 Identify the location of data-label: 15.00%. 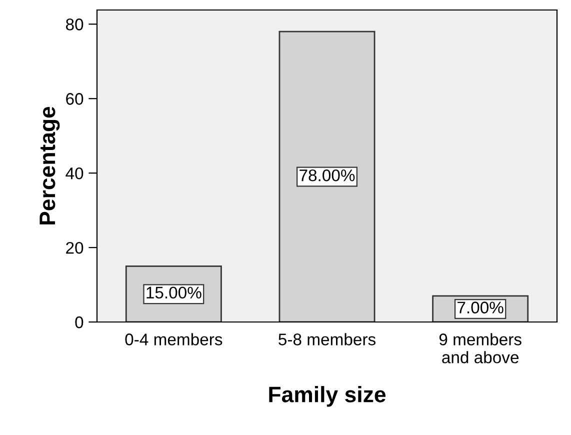
(174, 292).